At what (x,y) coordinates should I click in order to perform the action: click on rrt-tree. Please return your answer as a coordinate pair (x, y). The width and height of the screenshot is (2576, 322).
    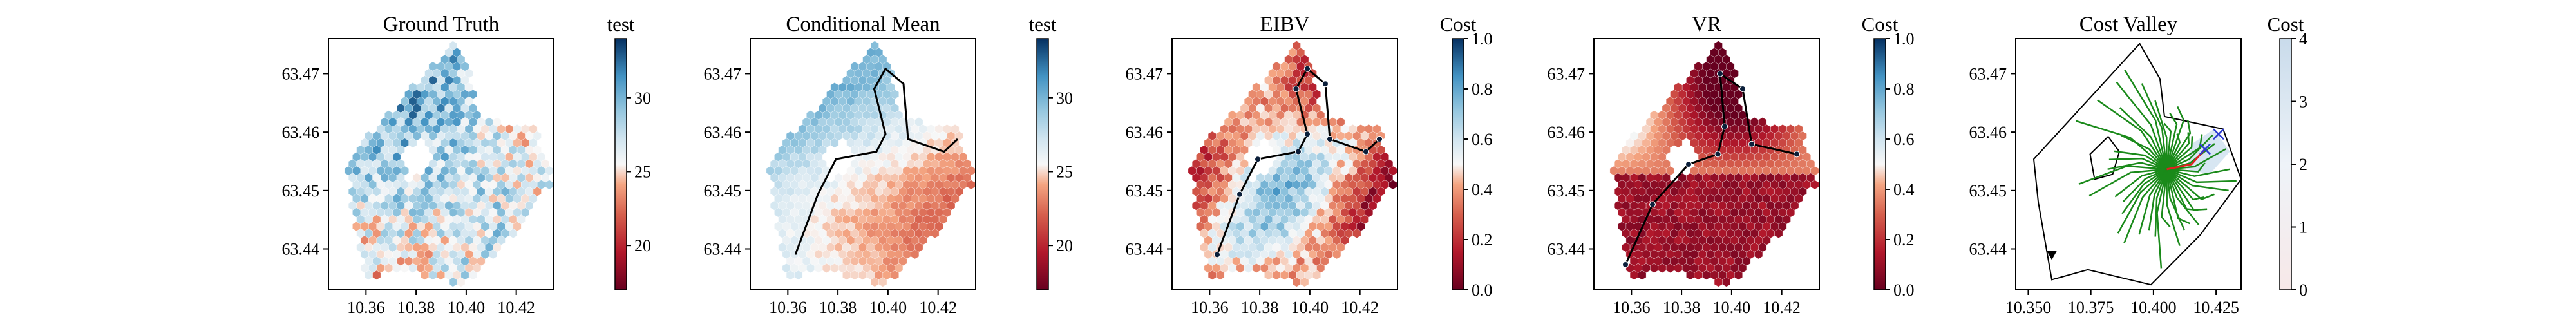
    Looking at the image, I should click on (2156, 169).